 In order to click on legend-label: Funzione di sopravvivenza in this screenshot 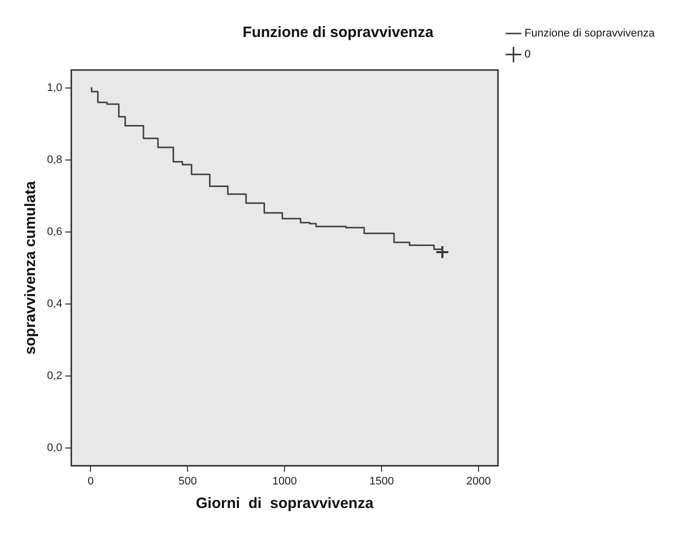, I will do `click(590, 34)`.